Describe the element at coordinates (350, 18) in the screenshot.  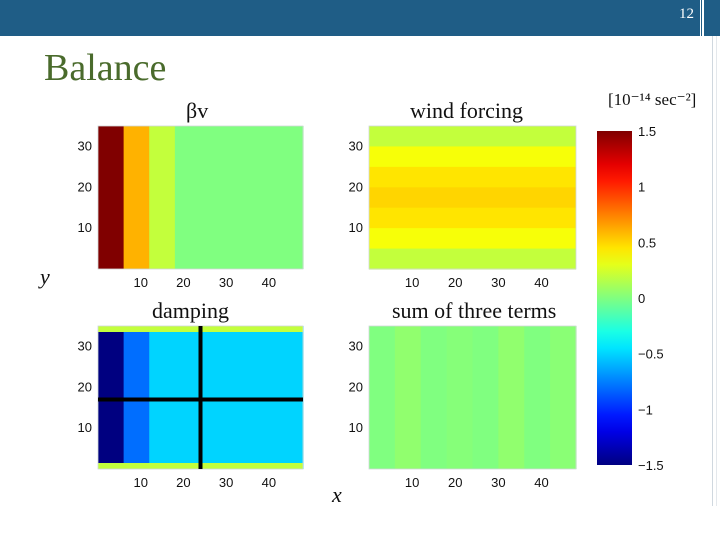
I see `top-bar` at that location.